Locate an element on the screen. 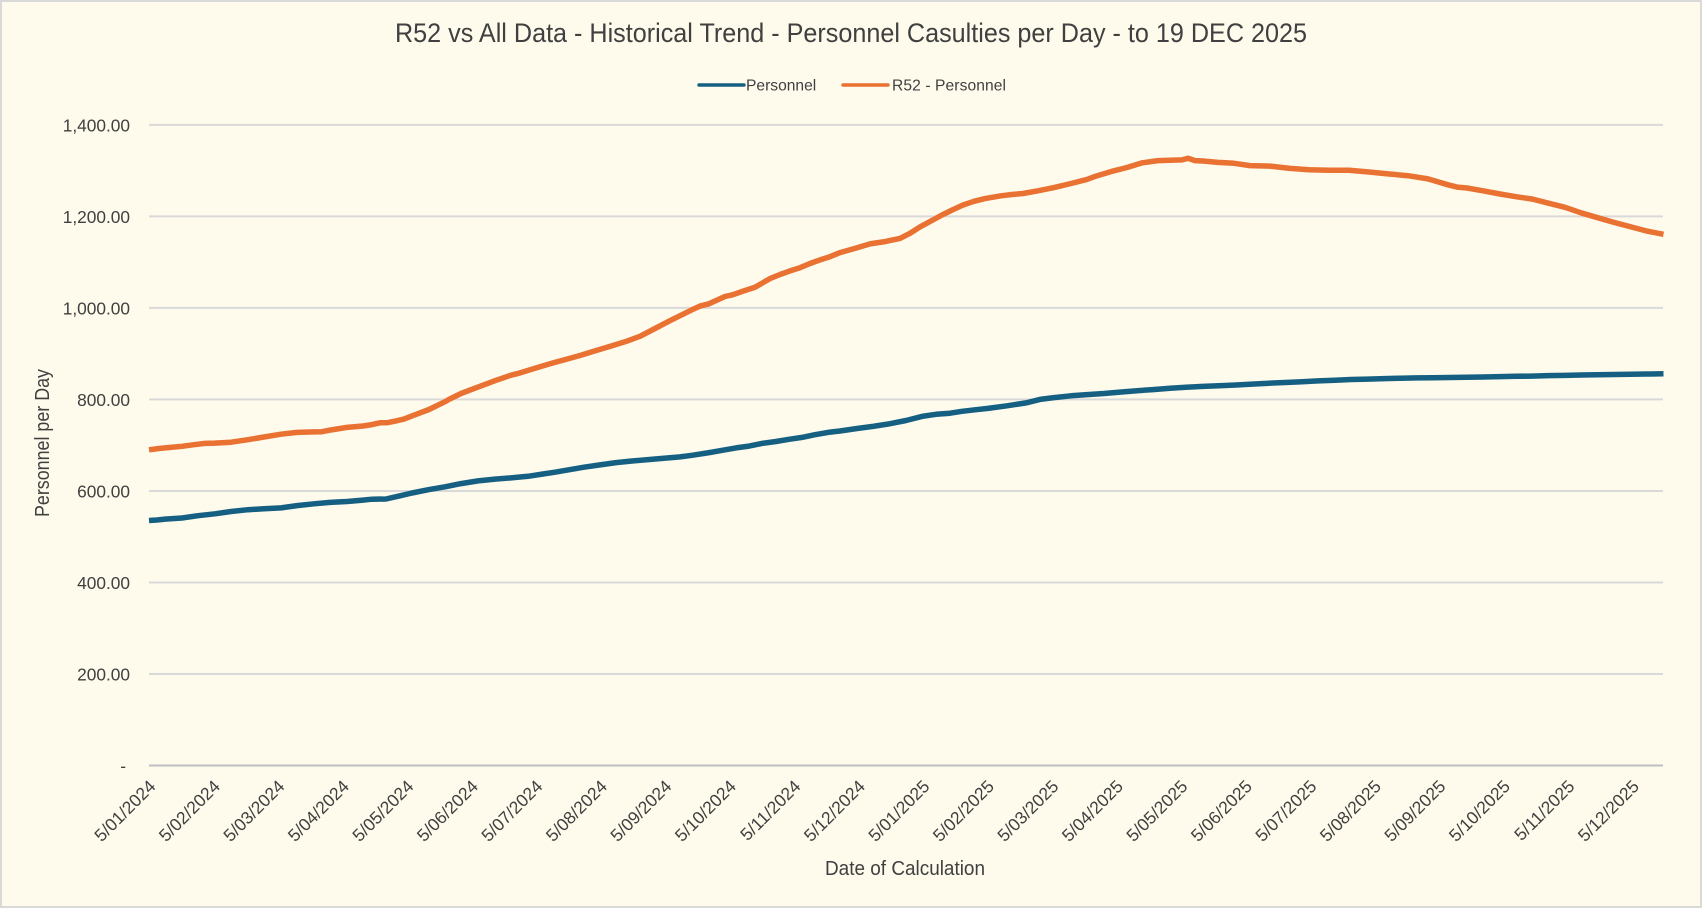 This screenshot has width=1702, height=913. svg-text: Date of Calculation is located at coordinates (905, 869).